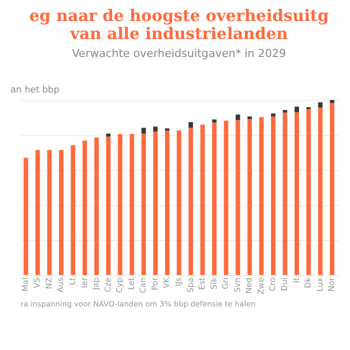 Image resolution: width=350 pixels, height=350 pixels. What do you see at coordinates (190, 285) in the screenshot?
I see `x-tick-label: Spa` at bounding box center [190, 285].